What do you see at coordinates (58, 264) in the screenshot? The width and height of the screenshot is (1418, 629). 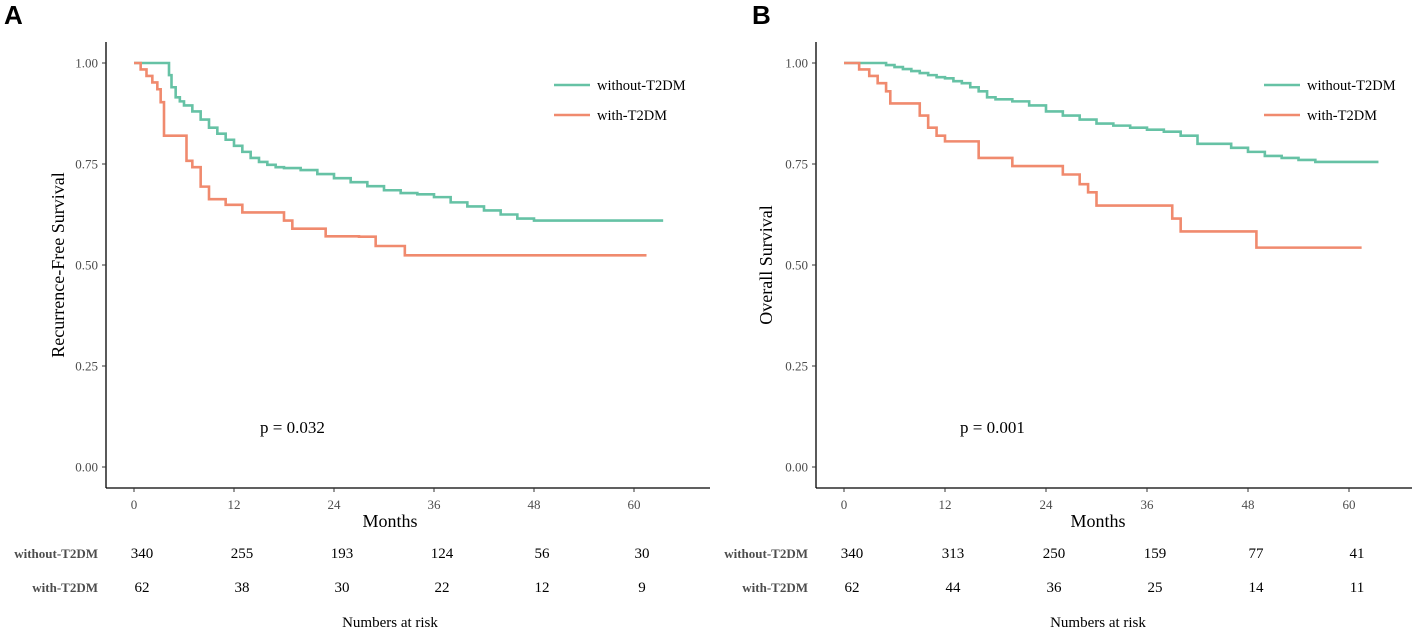 I see `y-axis-title: Recurrence-Free Survival` at bounding box center [58, 264].